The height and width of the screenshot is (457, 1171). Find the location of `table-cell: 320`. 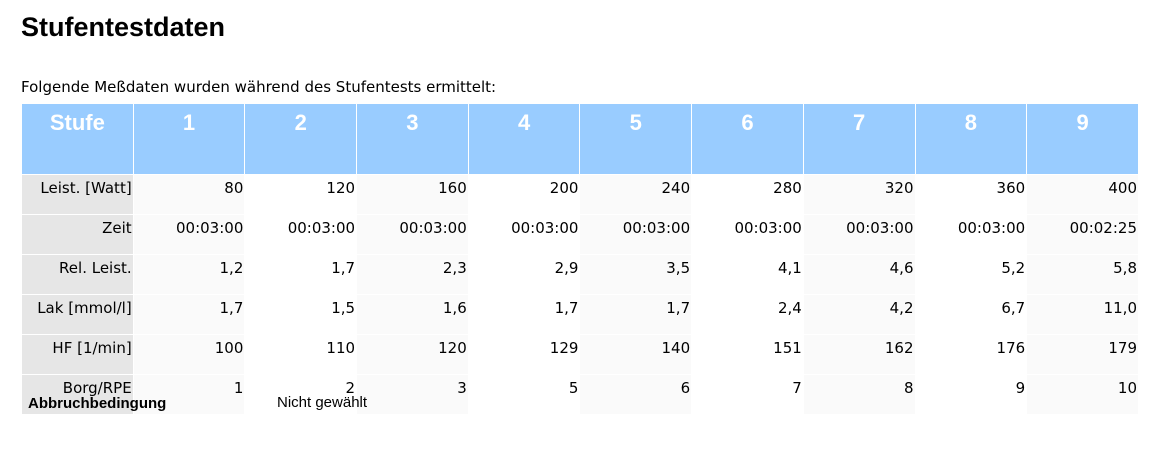

table-cell: 320 is located at coordinates (859, 194).